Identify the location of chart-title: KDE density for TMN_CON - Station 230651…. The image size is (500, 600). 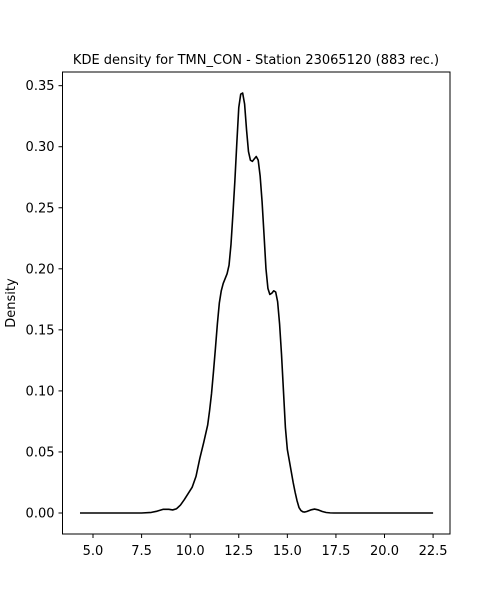
(256, 60).